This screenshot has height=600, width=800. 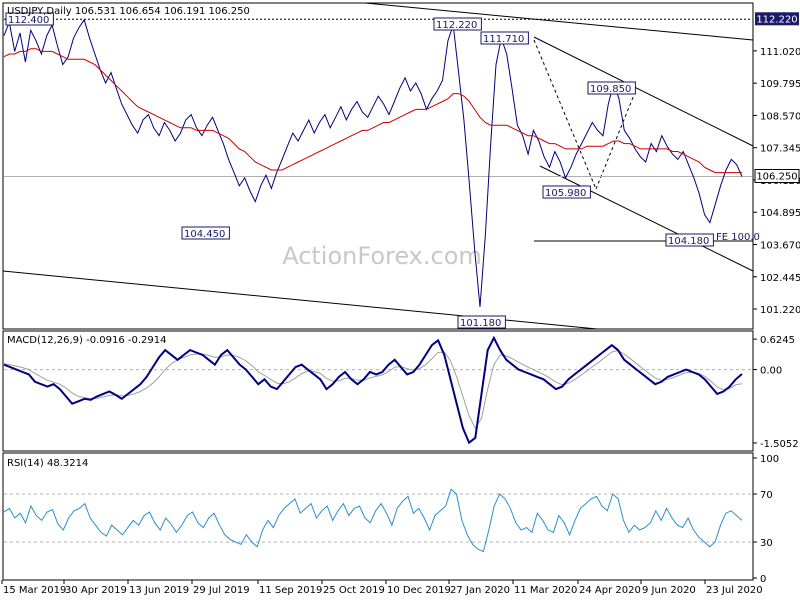 I want to click on date-tick-label: 15 Mar 2019, so click(x=34, y=590).